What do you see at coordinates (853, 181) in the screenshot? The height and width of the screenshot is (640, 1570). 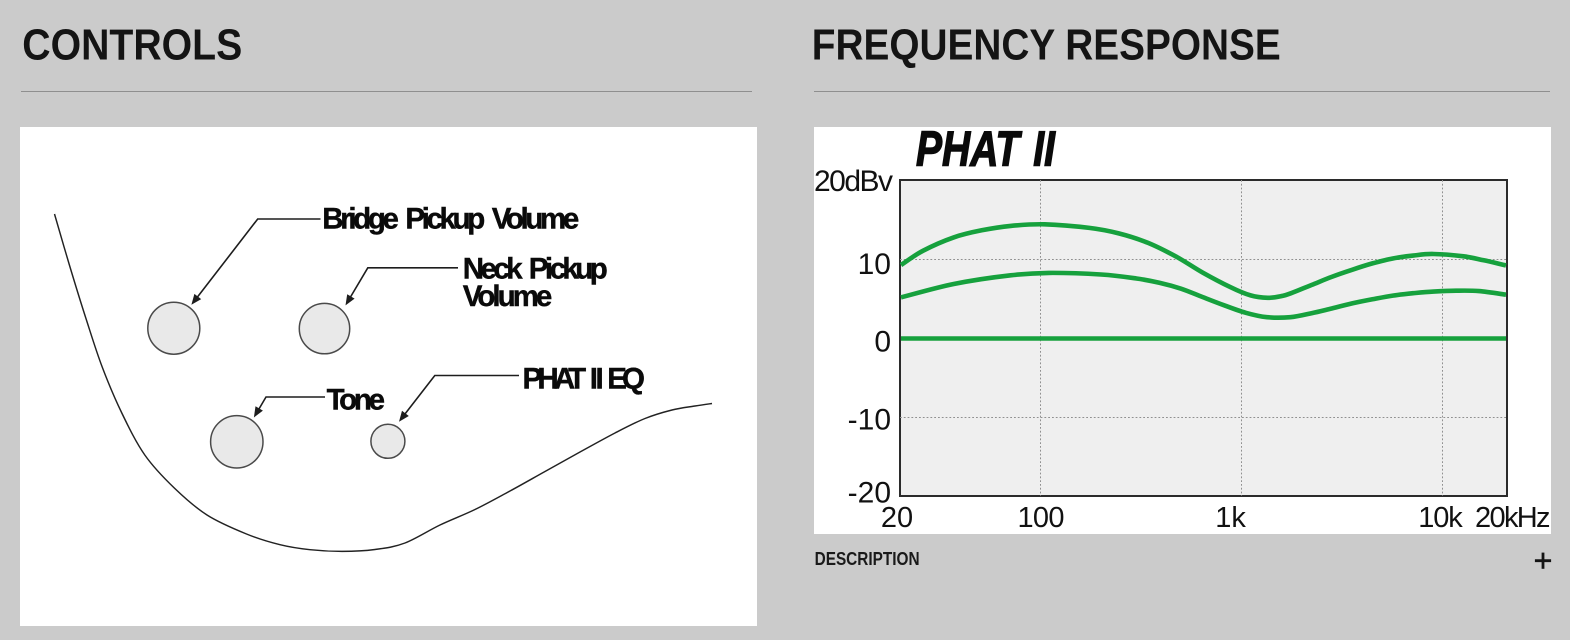 I see `svg-text: 20dBv` at bounding box center [853, 181].